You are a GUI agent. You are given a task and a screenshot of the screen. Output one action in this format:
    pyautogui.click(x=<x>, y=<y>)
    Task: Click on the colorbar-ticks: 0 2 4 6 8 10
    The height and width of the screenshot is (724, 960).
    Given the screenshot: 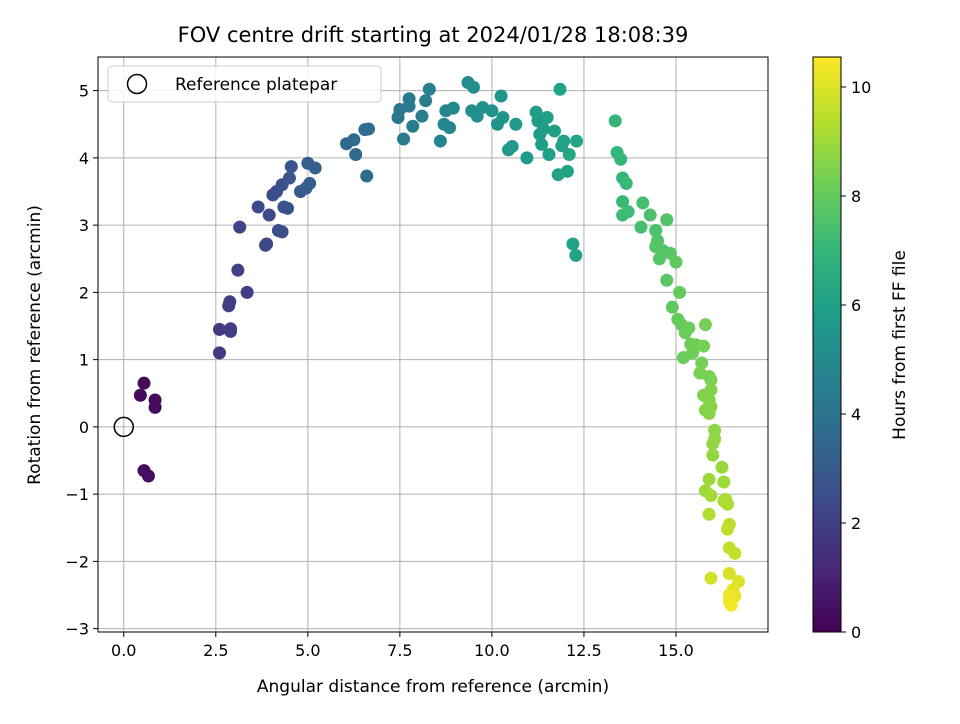 What is the action you would take?
    pyautogui.click(x=856, y=360)
    